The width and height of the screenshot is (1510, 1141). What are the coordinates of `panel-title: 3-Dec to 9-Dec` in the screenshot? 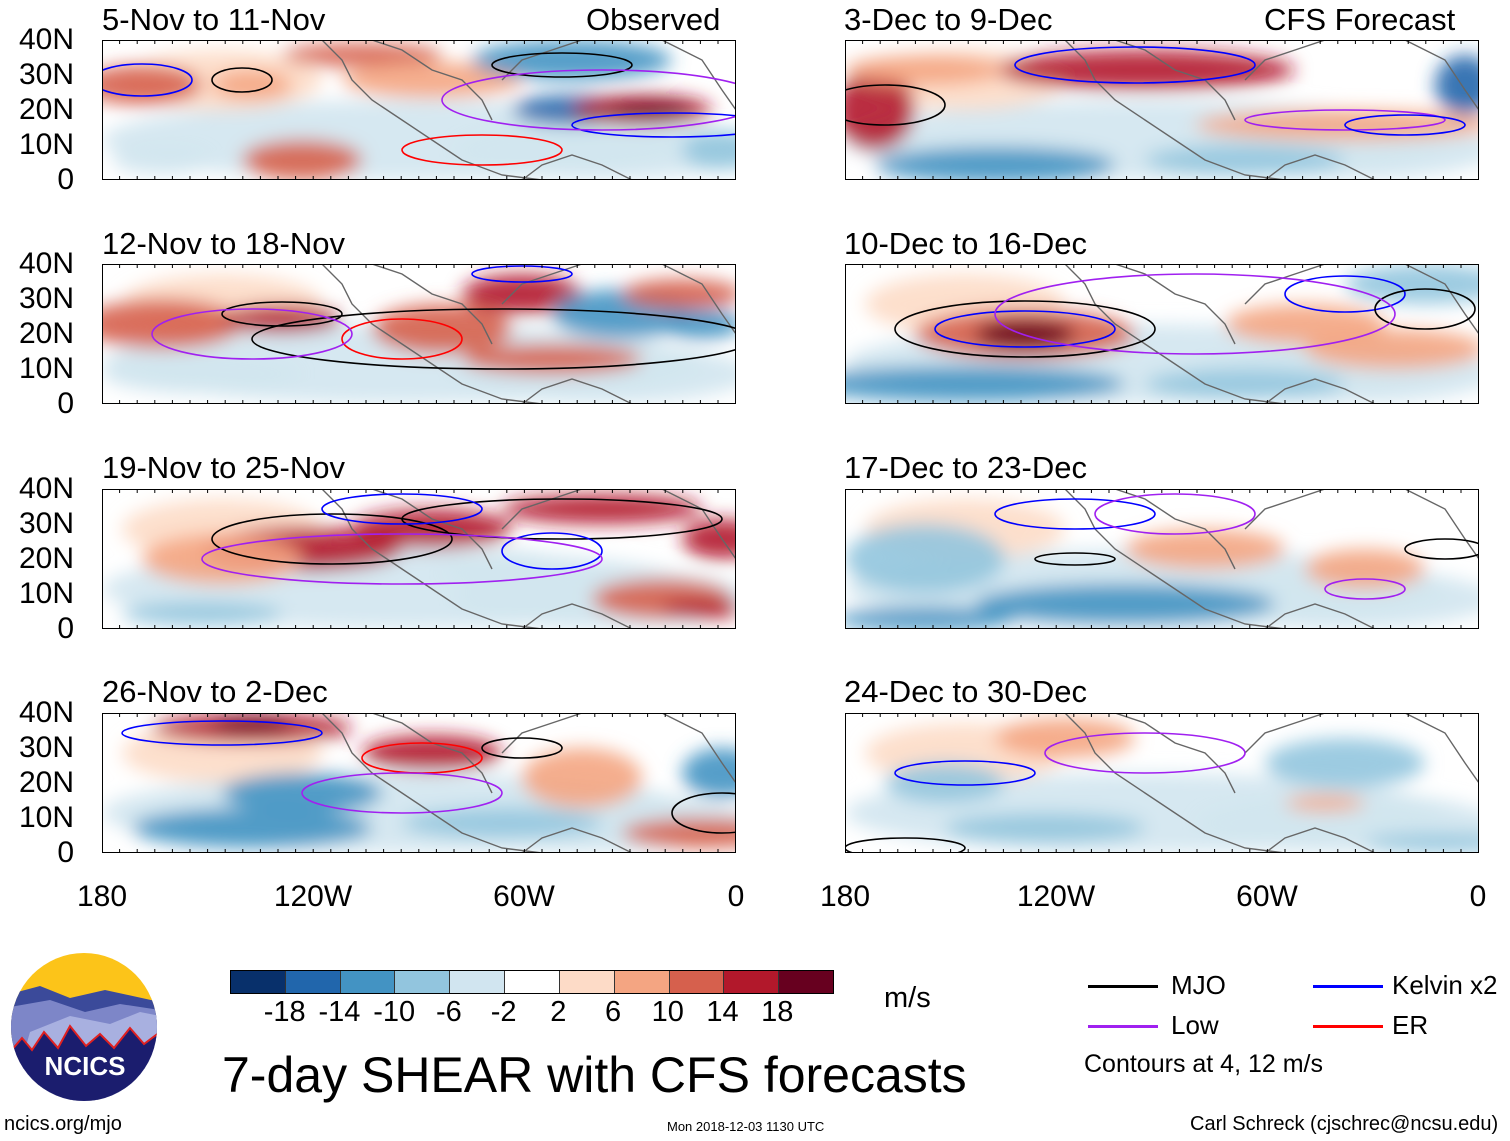 It's located at (948, 19).